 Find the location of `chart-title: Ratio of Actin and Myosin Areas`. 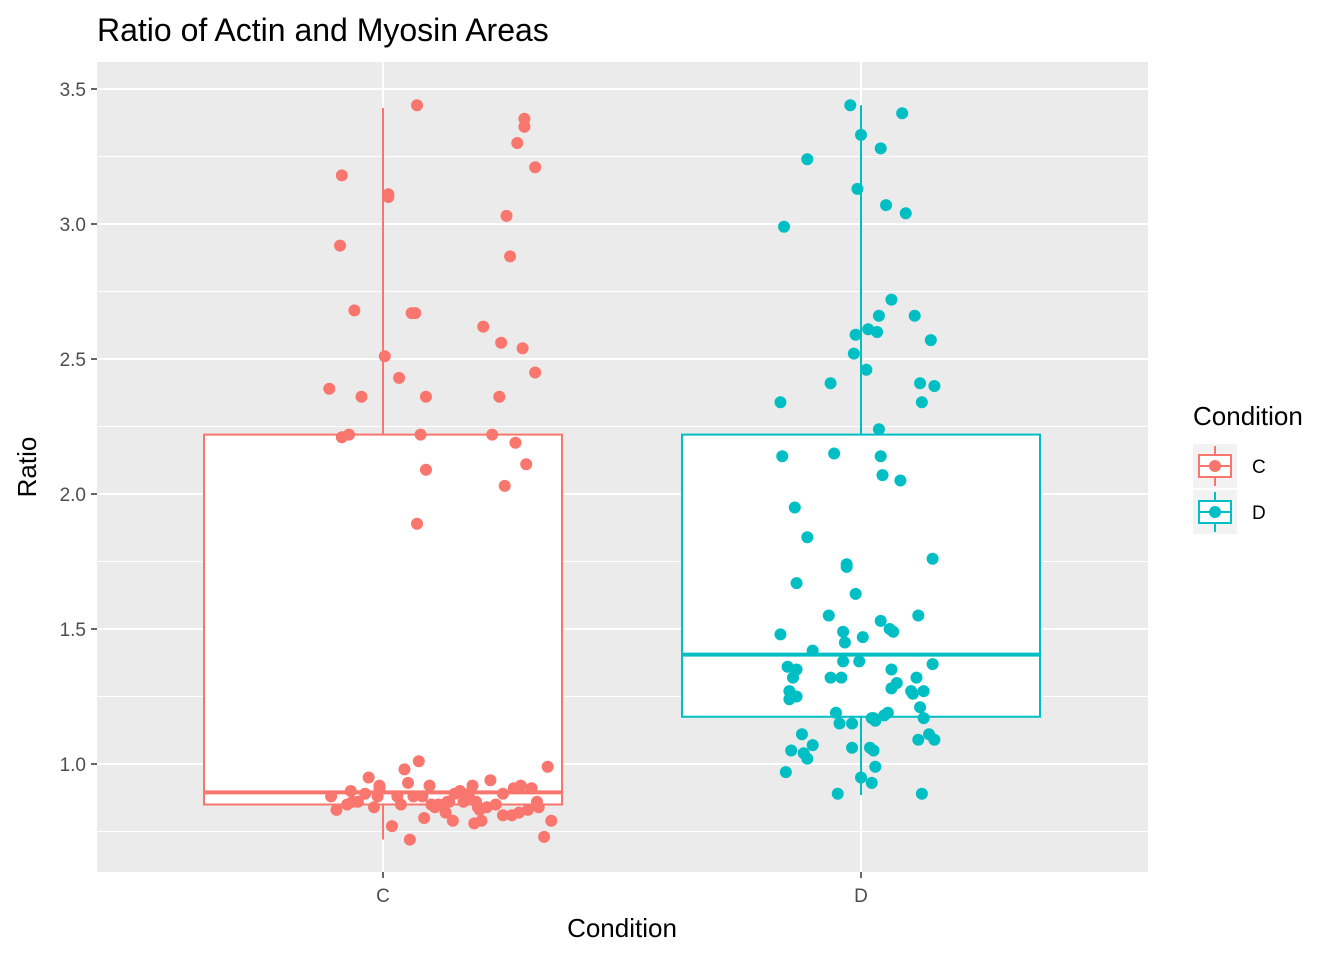

chart-title: Ratio of Actin and Myosin Areas is located at coordinates (323, 30).